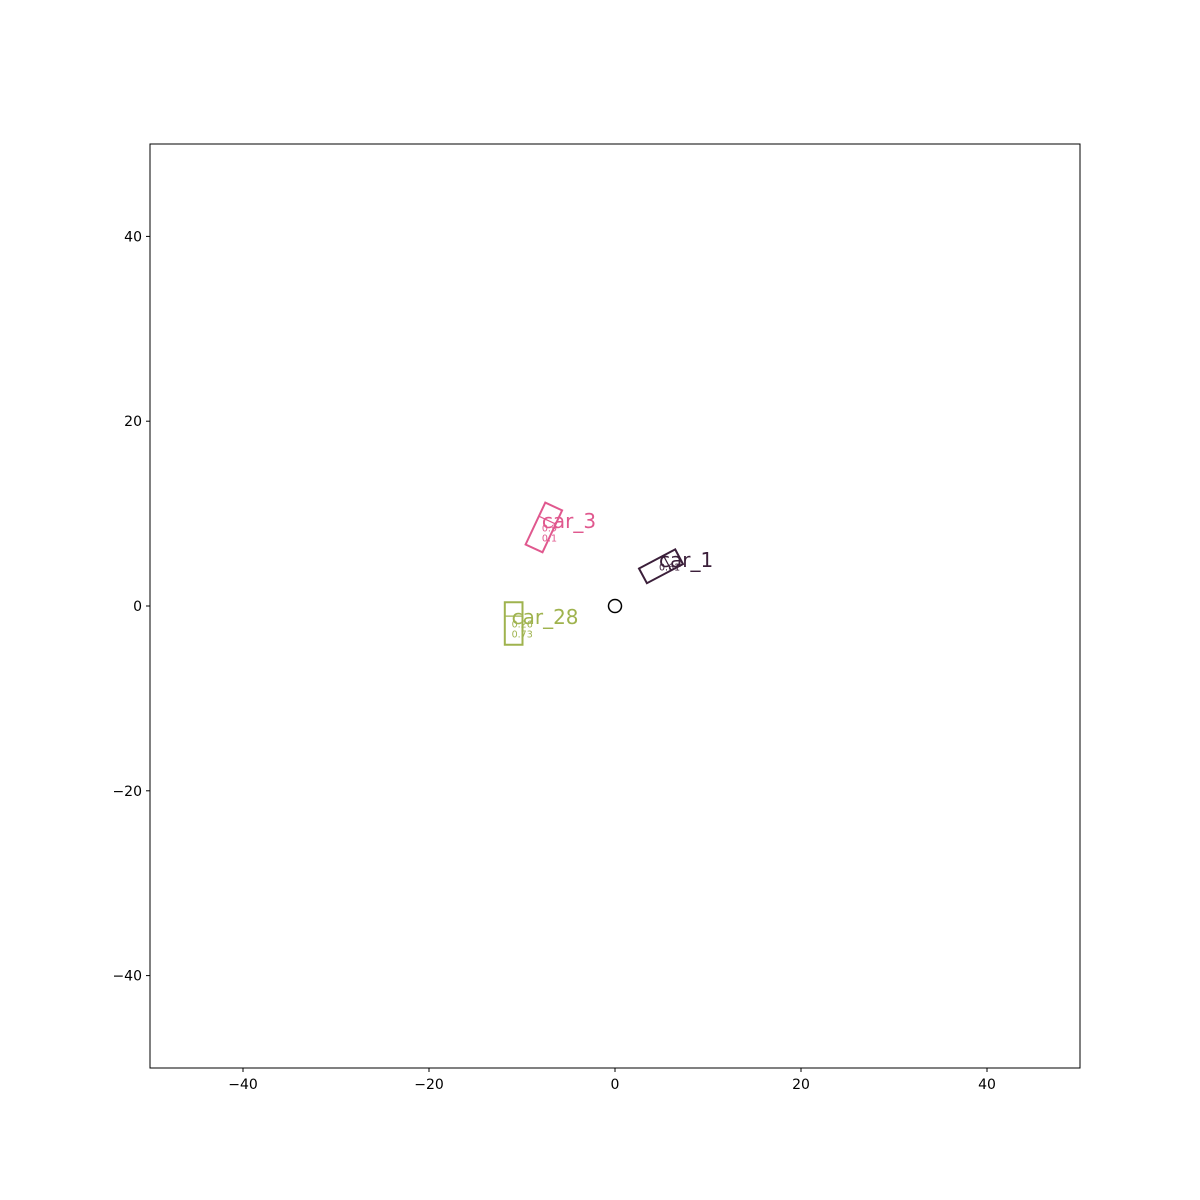  I want to click on object-label: car_3, so click(569, 521).